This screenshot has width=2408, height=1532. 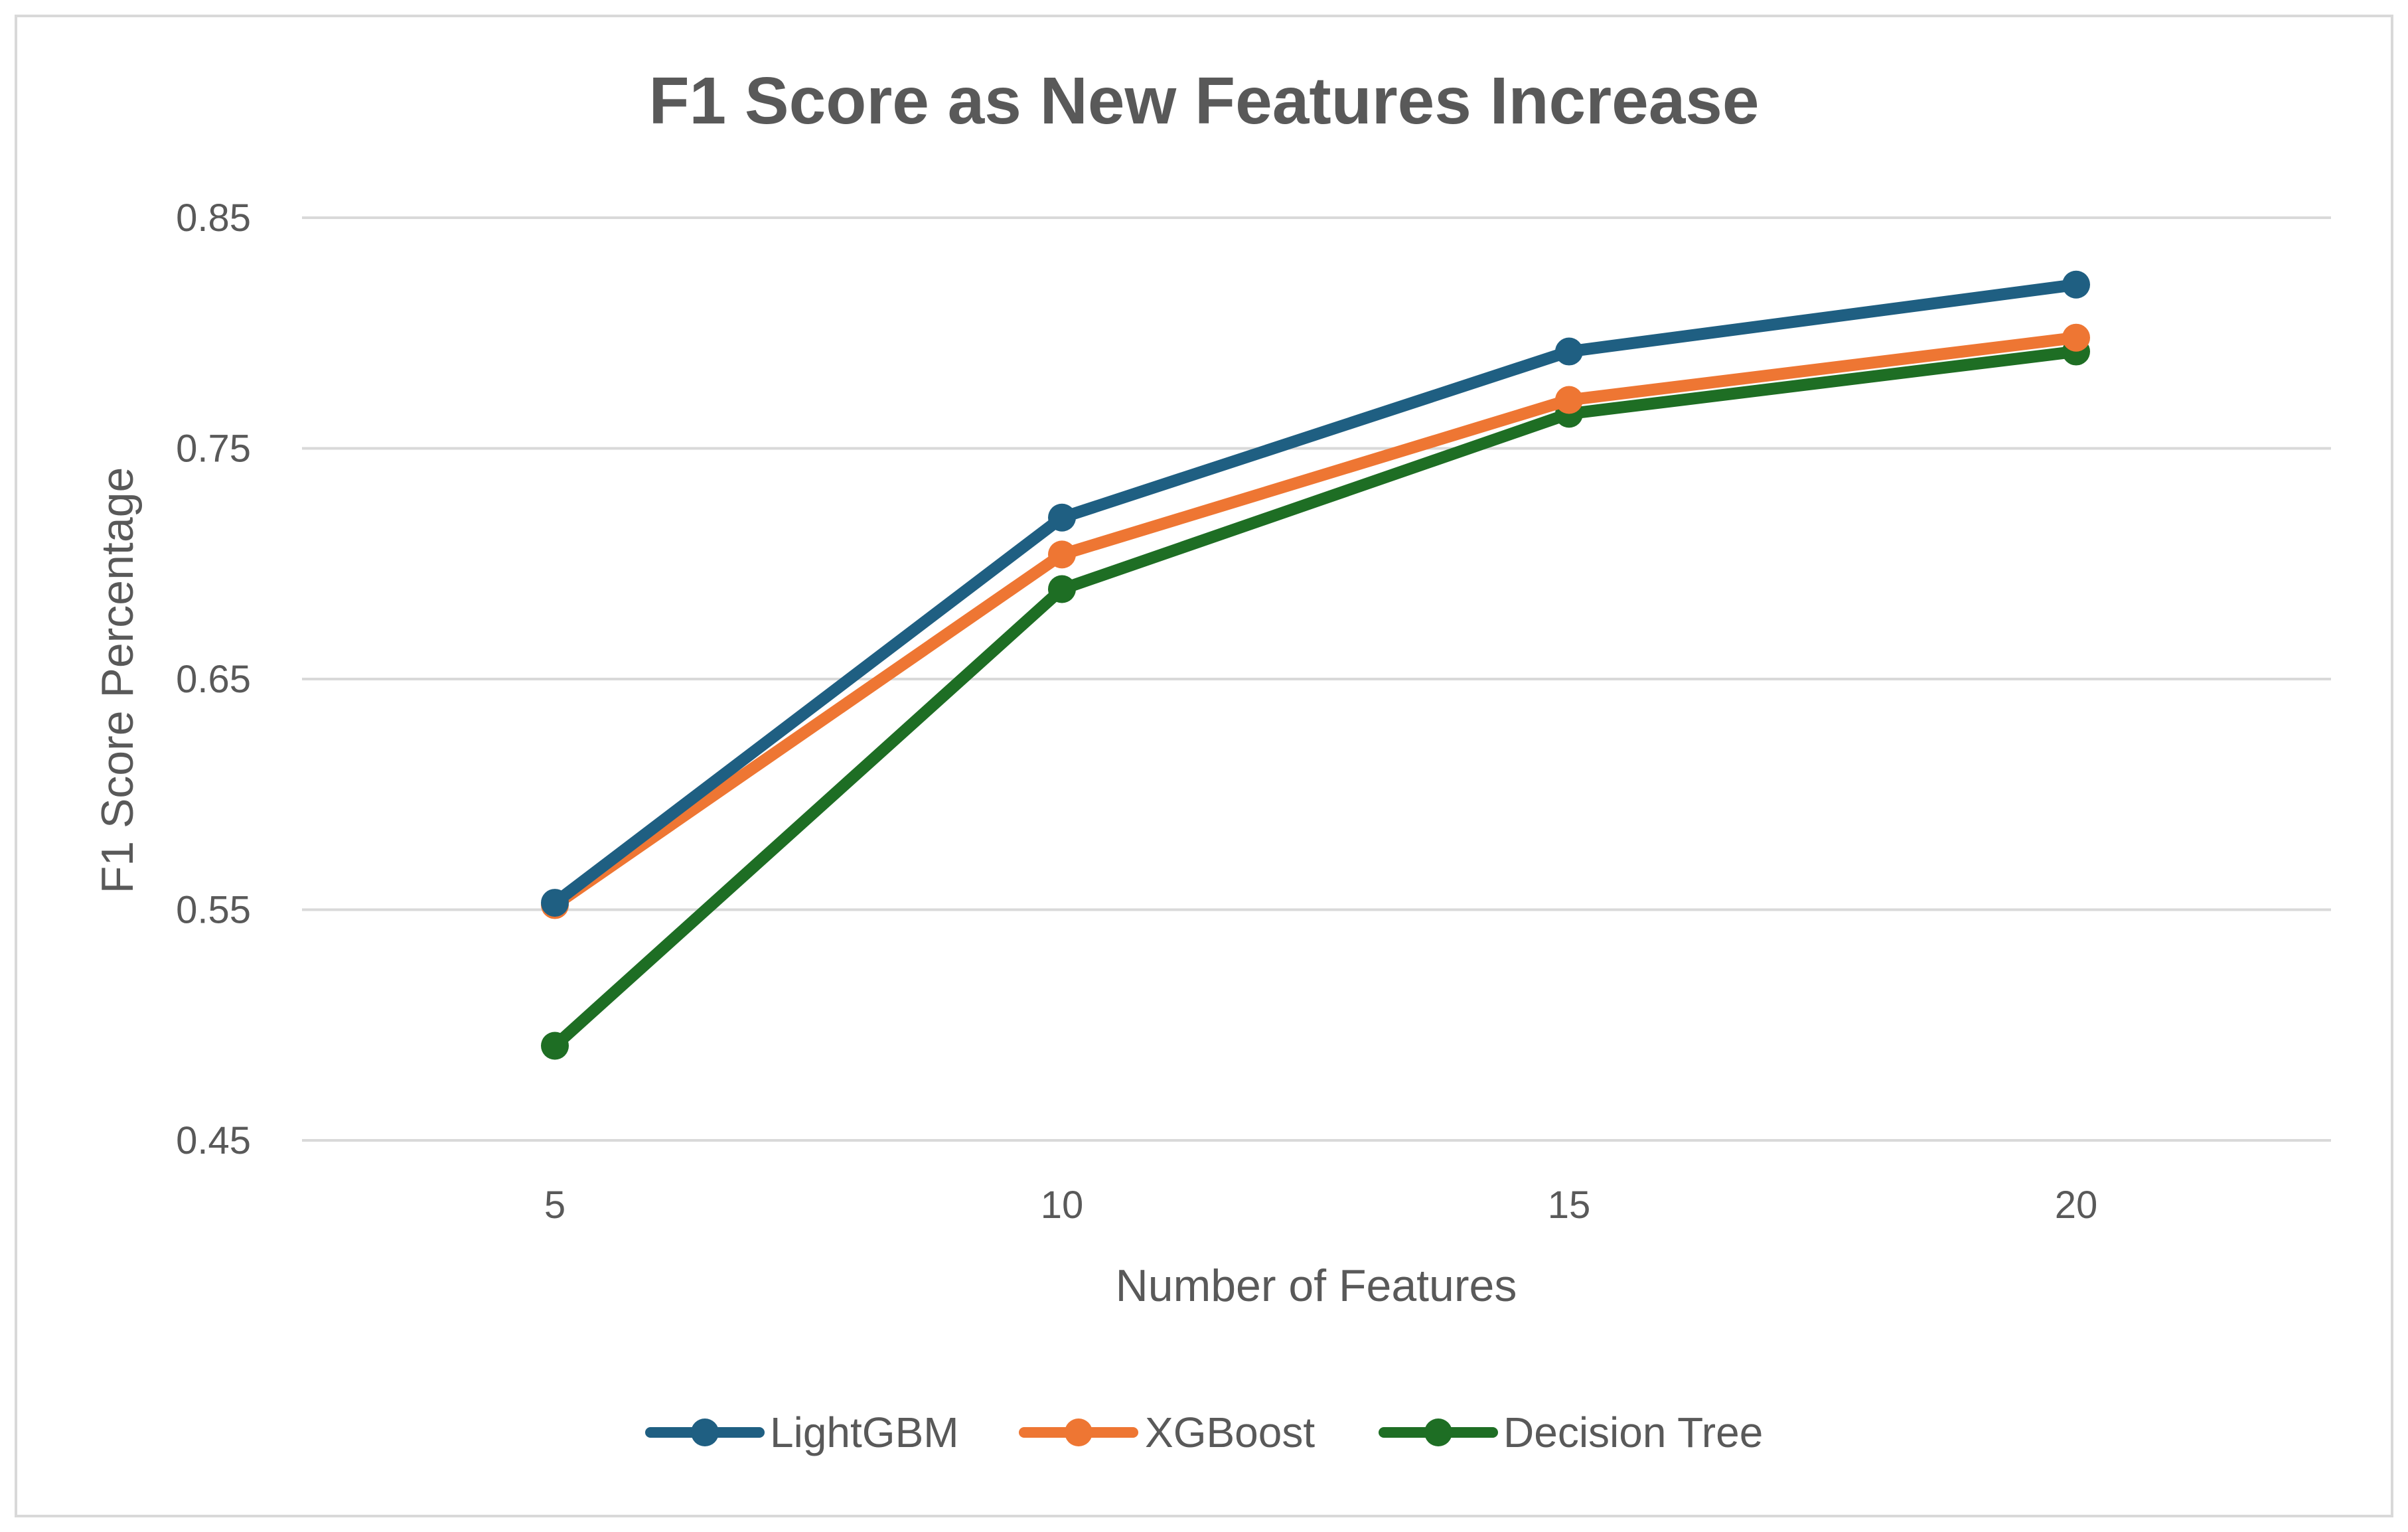 I want to click on legend-label: LightGBM, so click(x=864, y=1432).